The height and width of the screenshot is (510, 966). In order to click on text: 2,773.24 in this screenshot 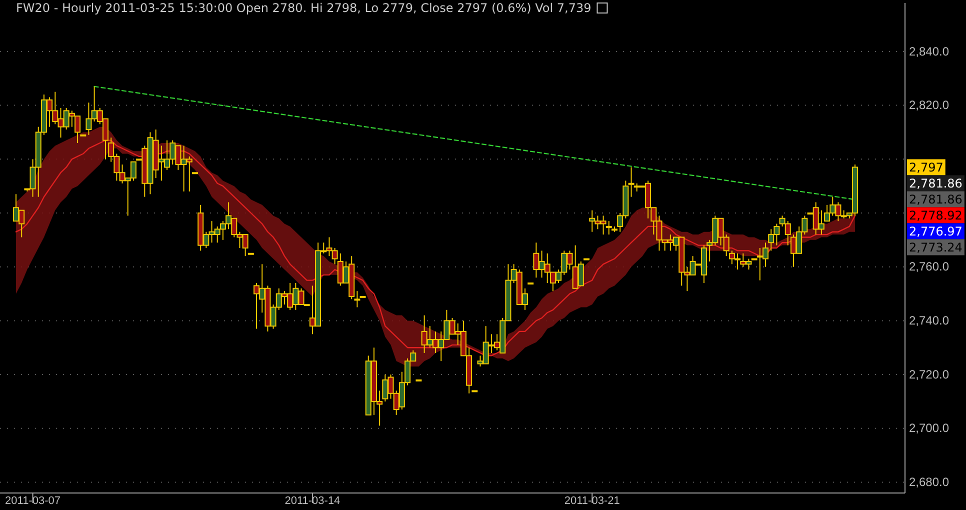, I will do `click(935, 247)`.